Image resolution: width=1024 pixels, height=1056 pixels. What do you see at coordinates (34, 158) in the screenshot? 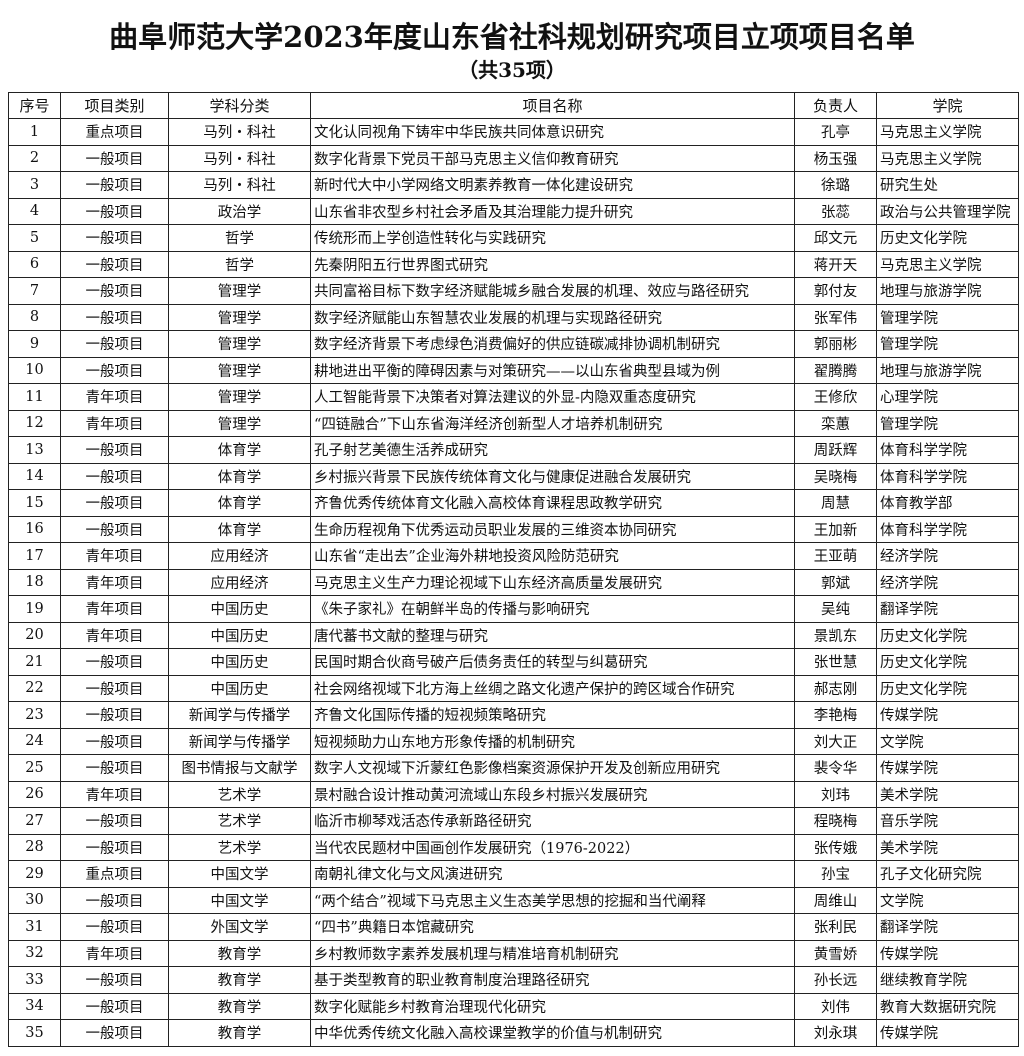
I see `cell-index: 2` at bounding box center [34, 158].